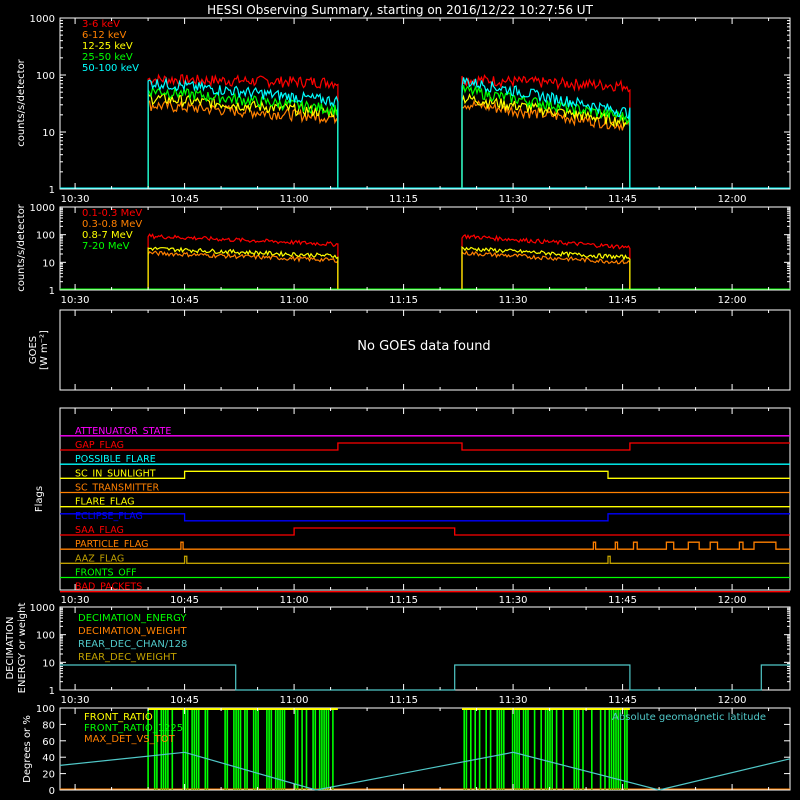  I want to click on flag-line-SAA_FLAG, so click(425, 531).